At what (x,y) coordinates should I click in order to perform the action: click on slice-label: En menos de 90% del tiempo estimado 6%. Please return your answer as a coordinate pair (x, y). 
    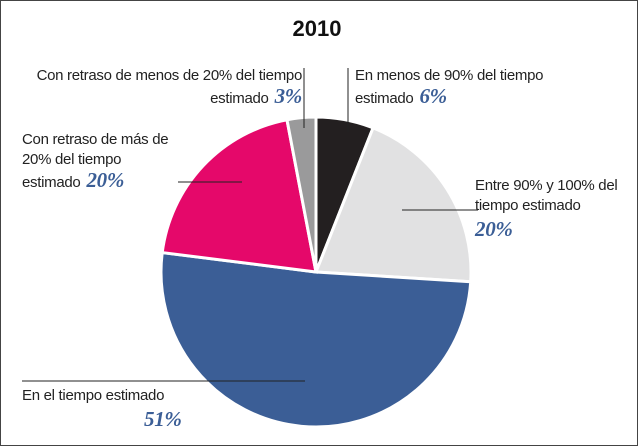
    Looking at the image, I should click on (477, 87).